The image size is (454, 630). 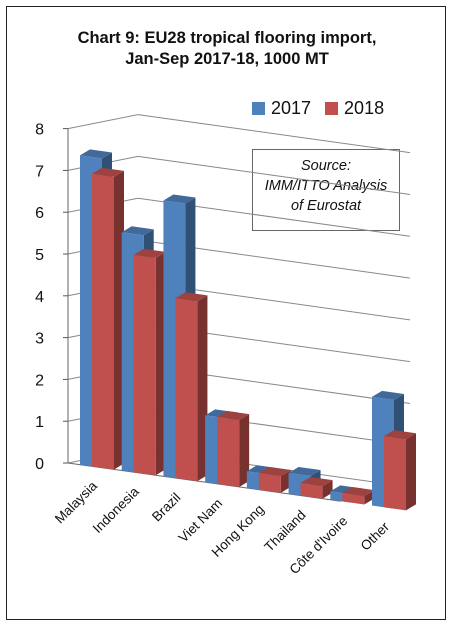 I want to click on legend-swatch-2018, so click(x=332, y=108).